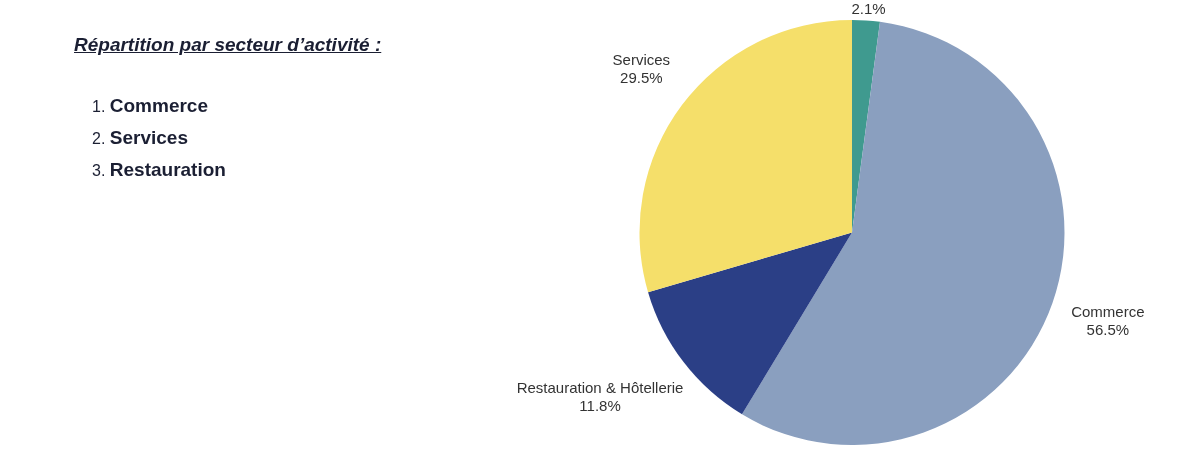 The image size is (1200, 454). Describe the element at coordinates (641, 78) in the screenshot. I see `data-label: 29.5%` at that location.